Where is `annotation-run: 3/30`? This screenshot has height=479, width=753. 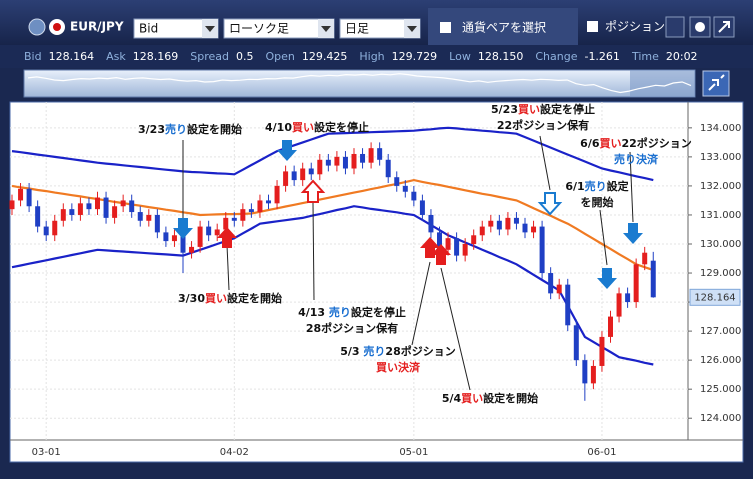 annotation-run: 3/30 is located at coordinates (191, 298).